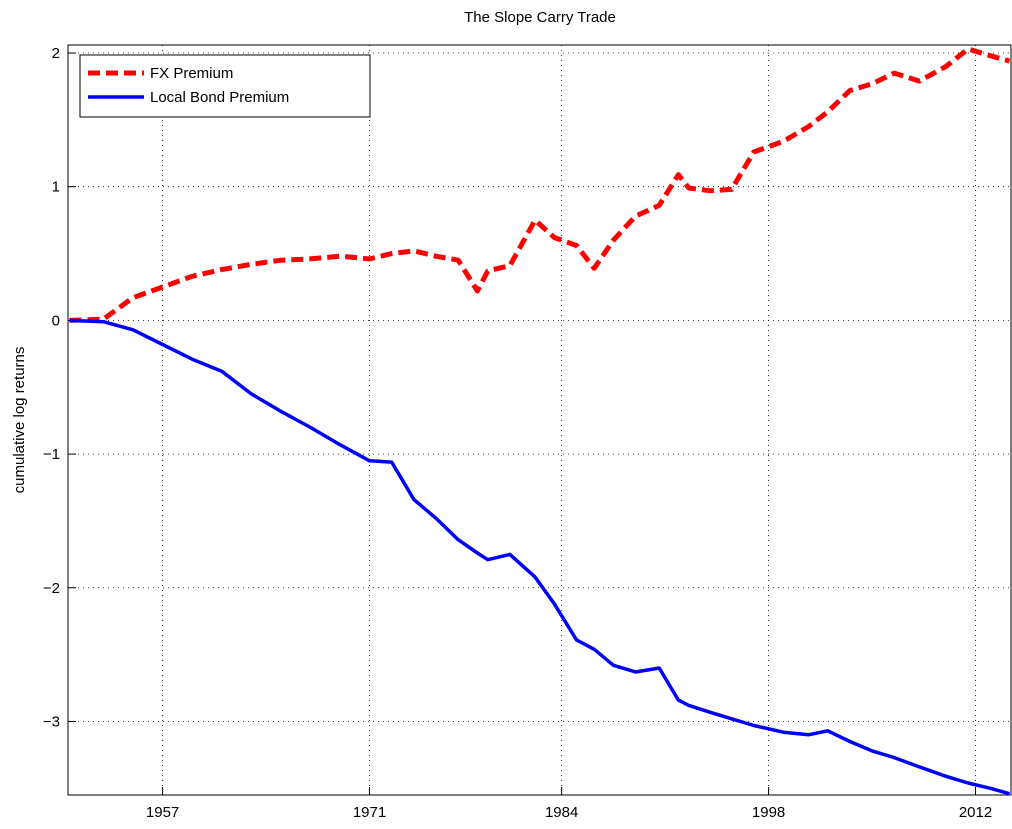 The image size is (1012, 829). Describe the element at coordinates (56, 187) in the screenshot. I see `y-tick-label: 1` at that location.